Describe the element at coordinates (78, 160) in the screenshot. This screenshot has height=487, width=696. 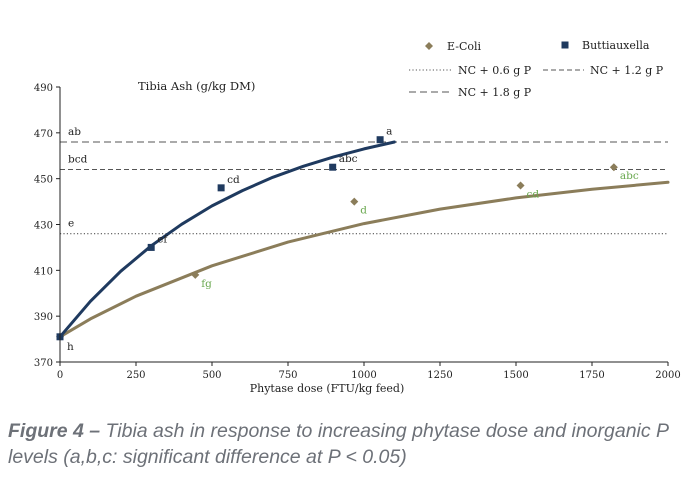
I see `reference-line-label-2: bcd` at that location.